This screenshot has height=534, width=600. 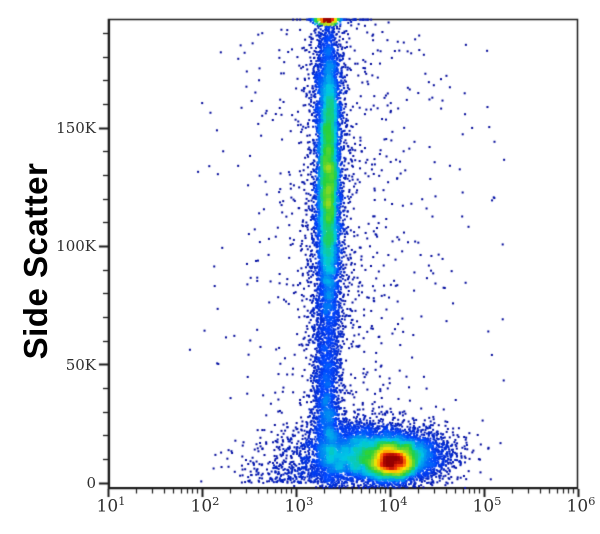 I want to click on x-tick-label: 10⁶, so click(x=581, y=505).